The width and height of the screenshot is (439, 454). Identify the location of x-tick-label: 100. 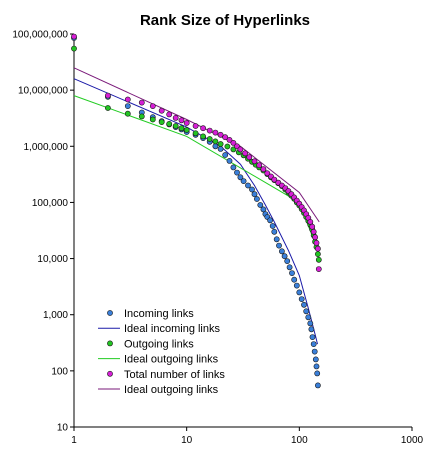
(299, 440).